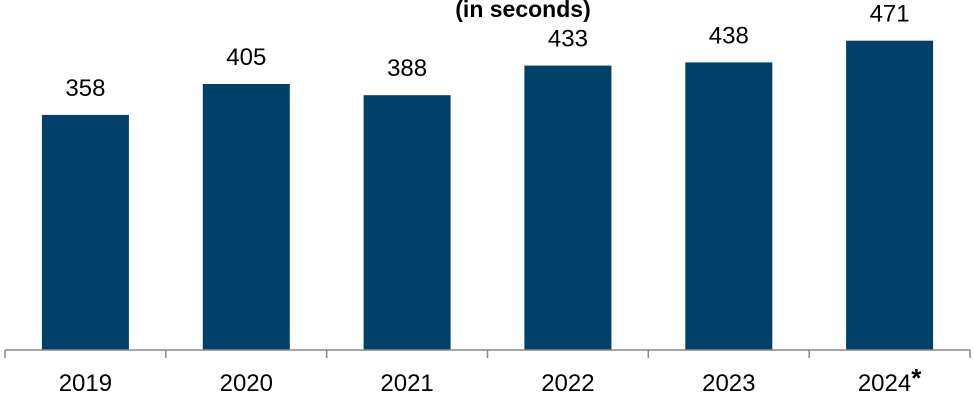 This screenshot has height=396, width=973. I want to click on footnote-marker: *, so click(916, 378).